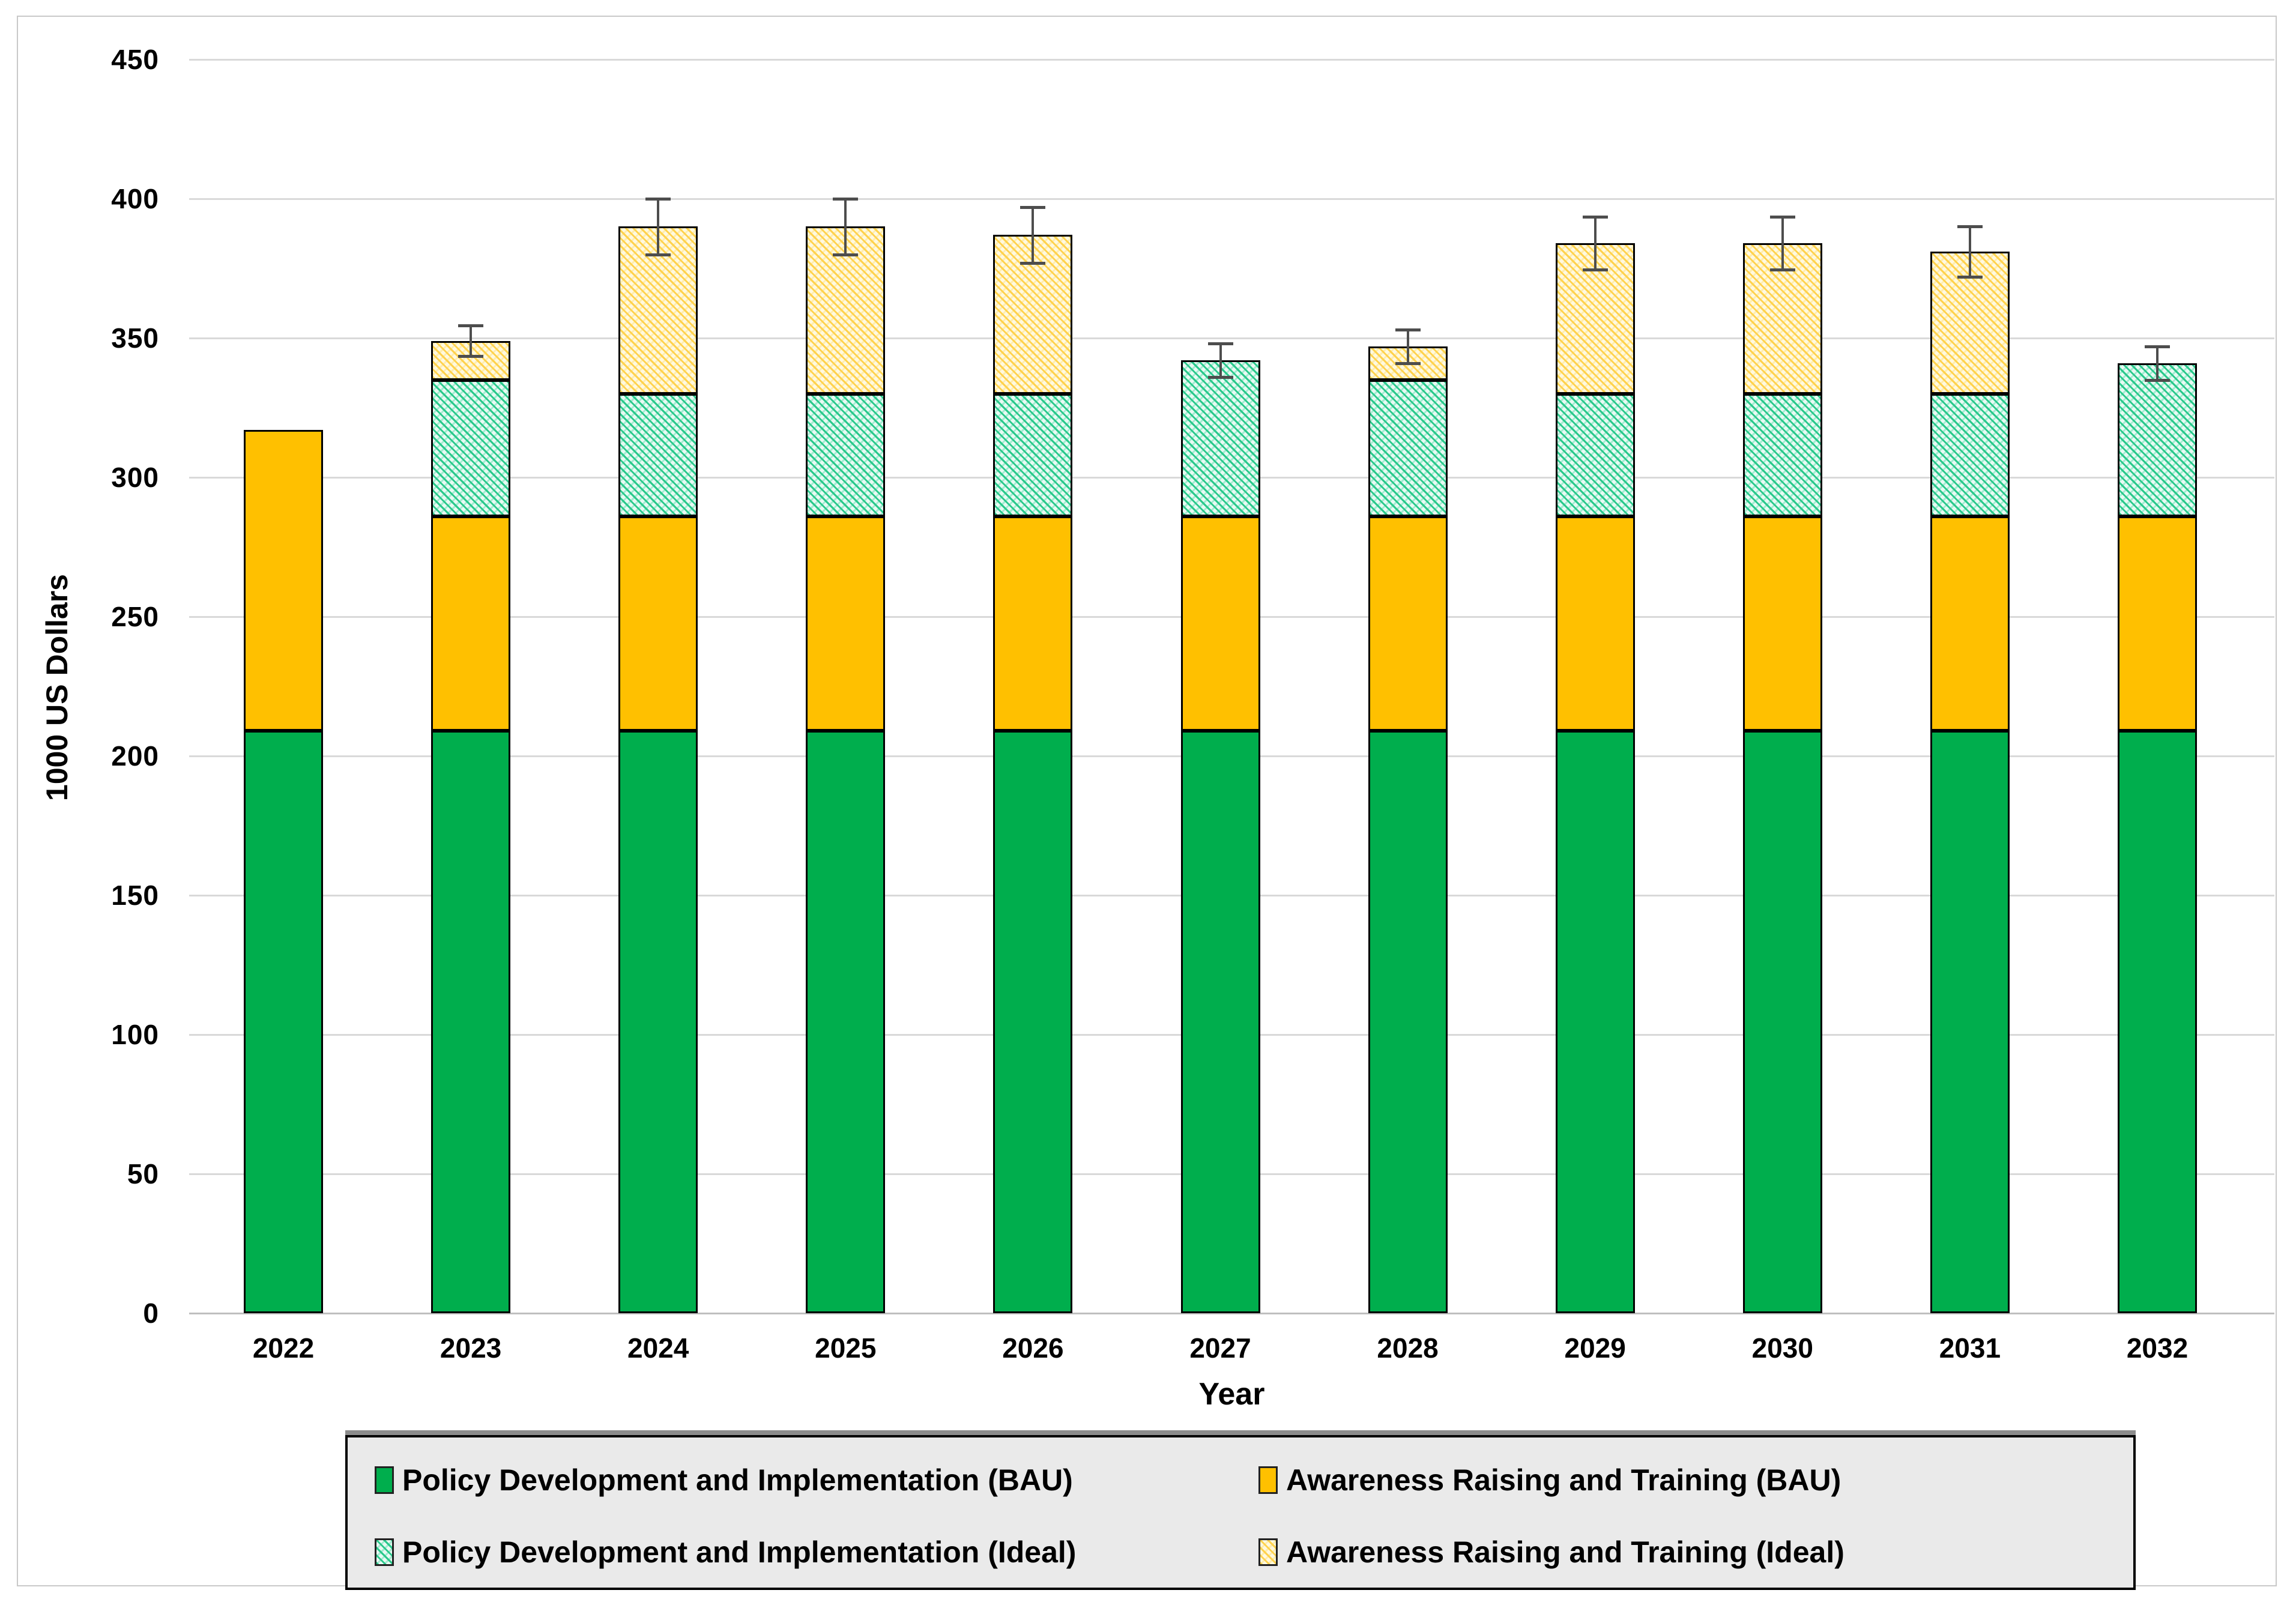  What do you see at coordinates (1565, 1552) in the screenshot?
I see `legend-label-art-ideal: Awareness Raising and Training (Ideal)` at bounding box center [1565, 1552].